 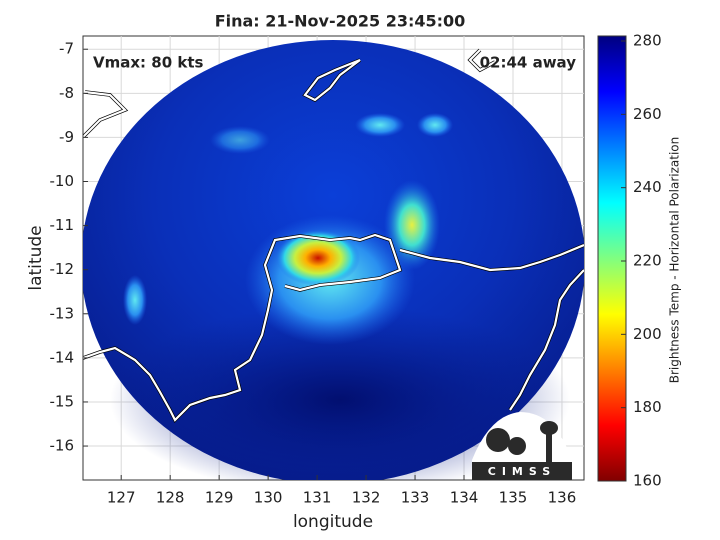 I want to click on x-tick-label: 131, so click(x=317, y=498).